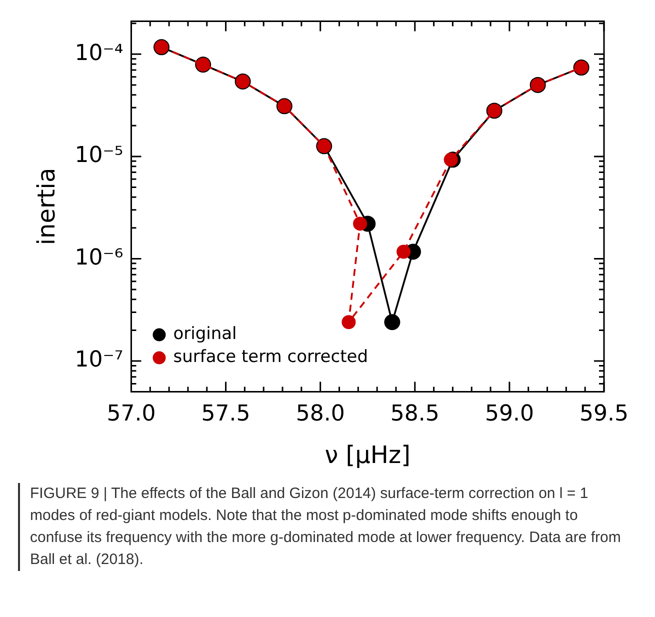 The width and height of the screenshot is (655, 617). I want to click on y-tick-label: 10⁻⁶, so click(99, 257).